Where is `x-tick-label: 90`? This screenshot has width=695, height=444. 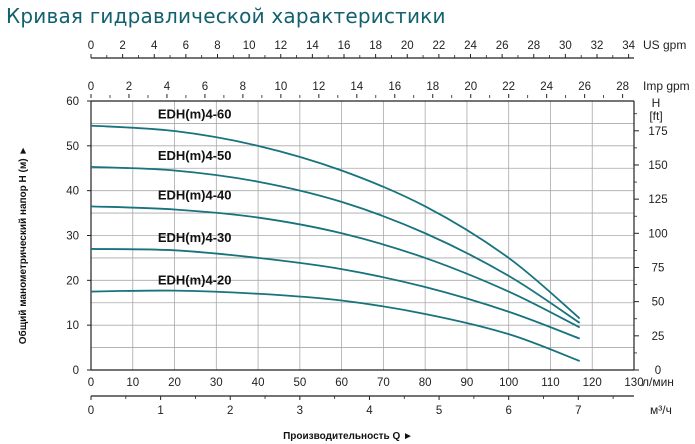
x-tick-label: 90 is located at coordinates (467, 383).